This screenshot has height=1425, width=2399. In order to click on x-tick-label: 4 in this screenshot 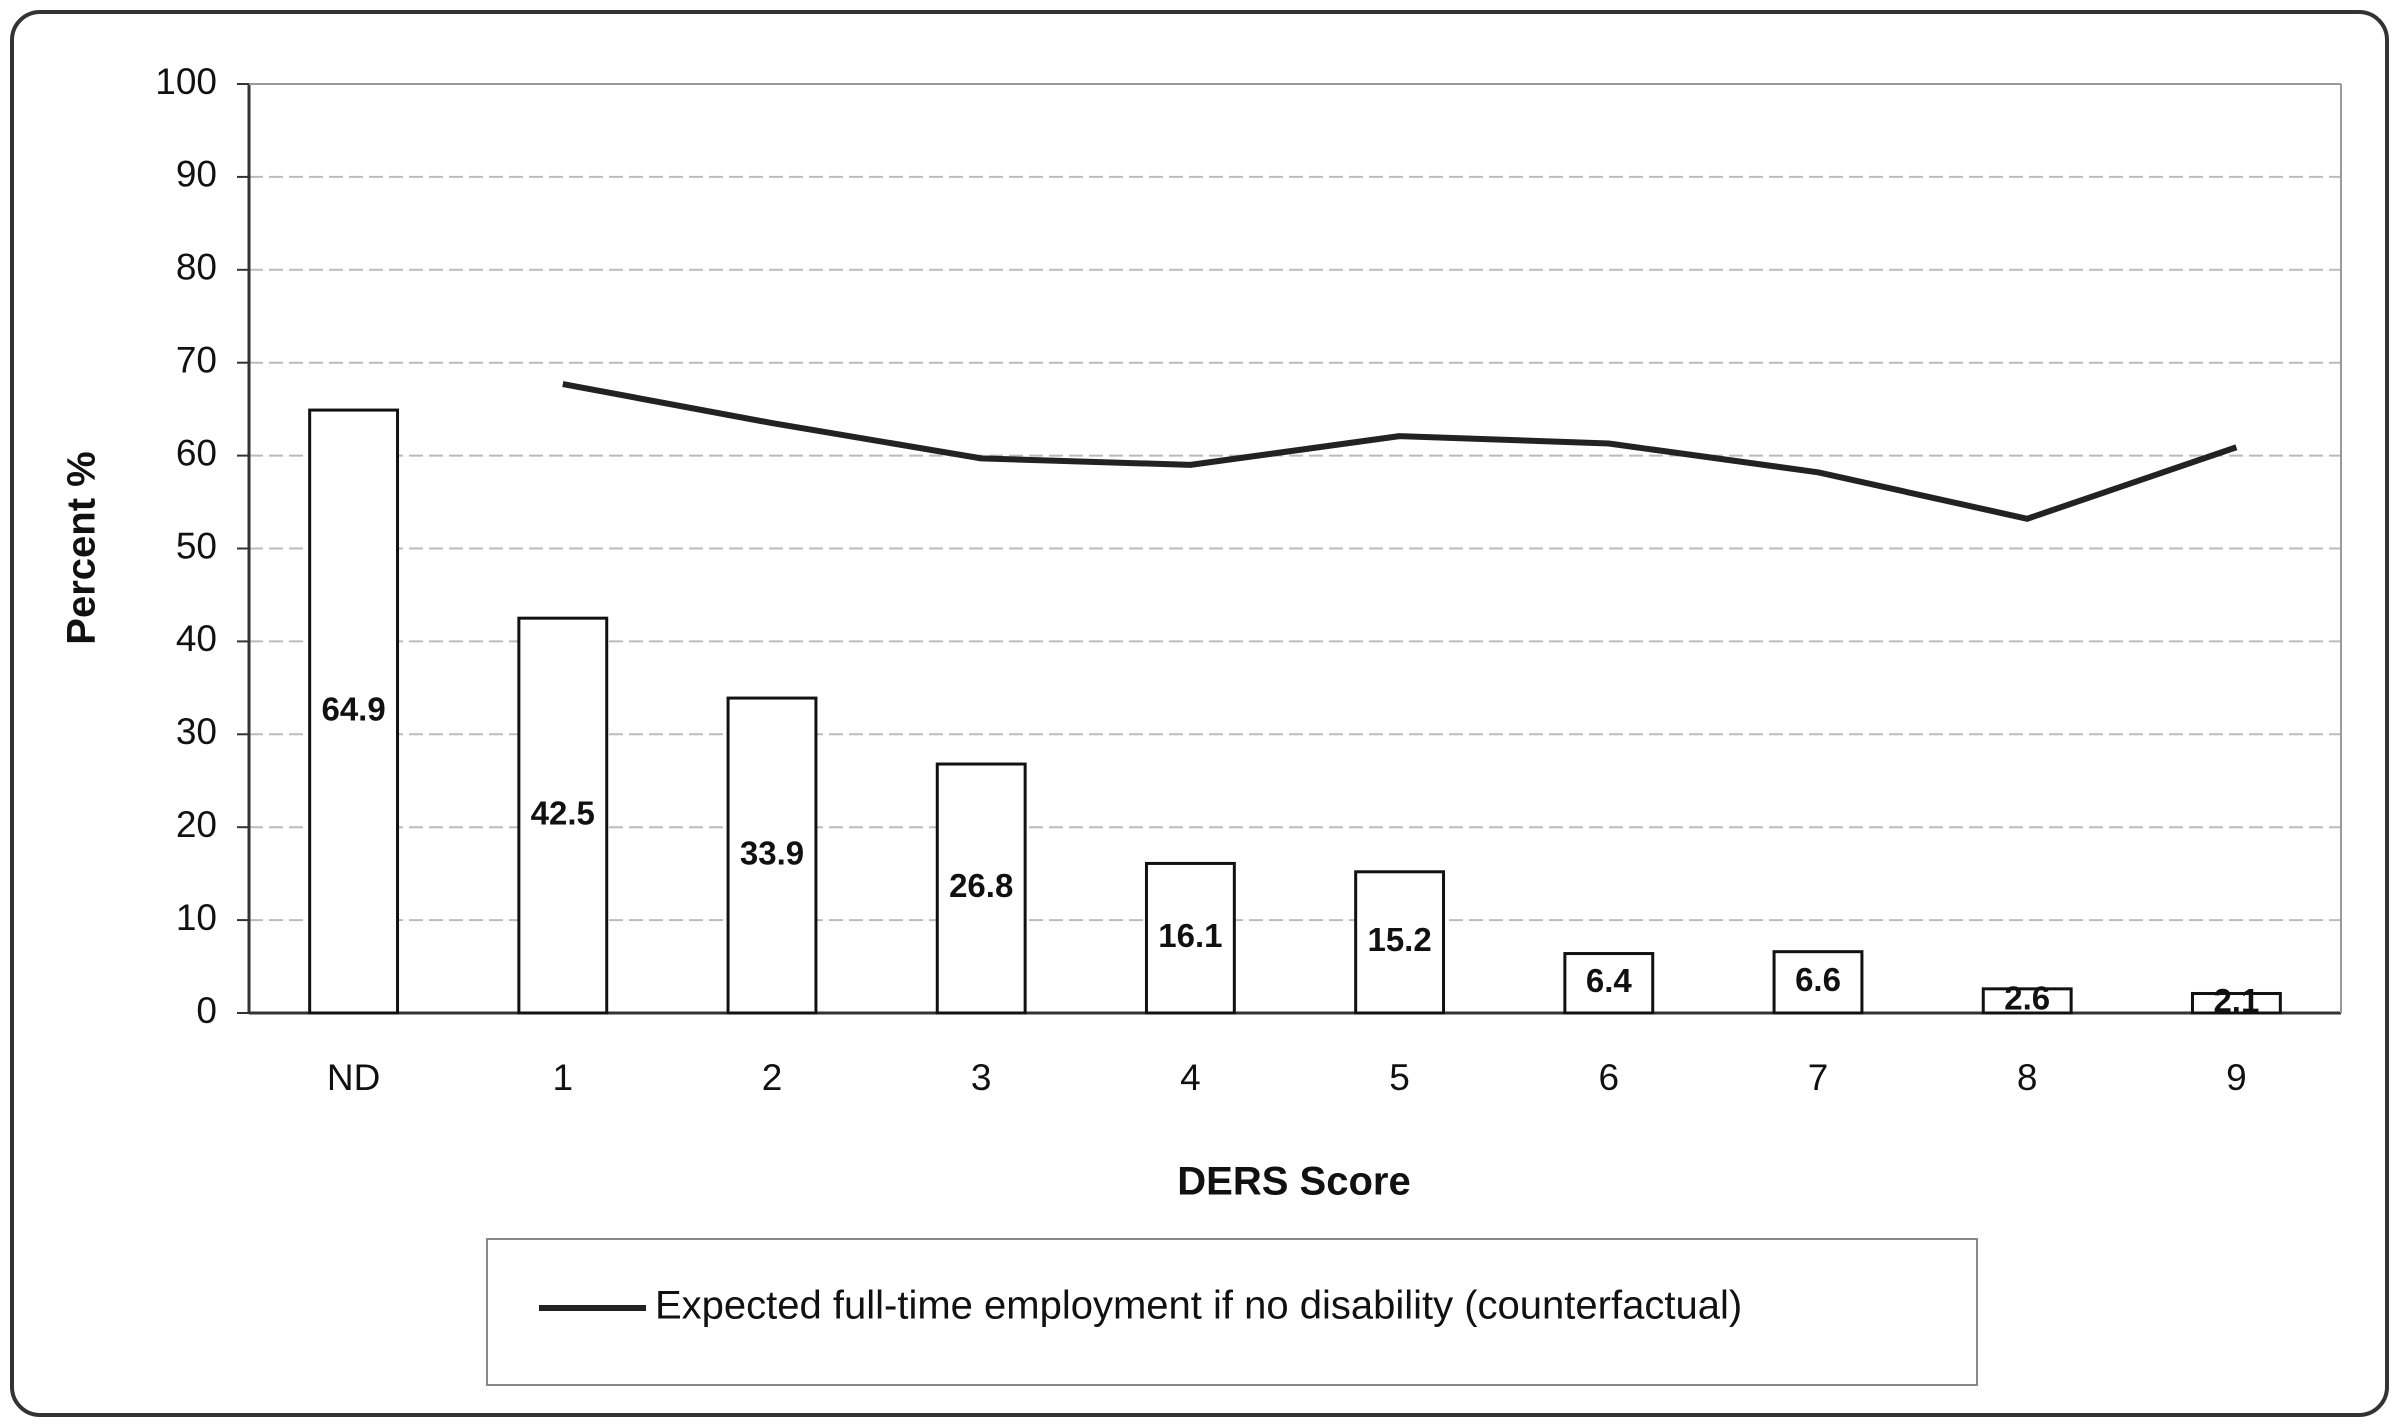, I will do `click(1190, 1077)`.